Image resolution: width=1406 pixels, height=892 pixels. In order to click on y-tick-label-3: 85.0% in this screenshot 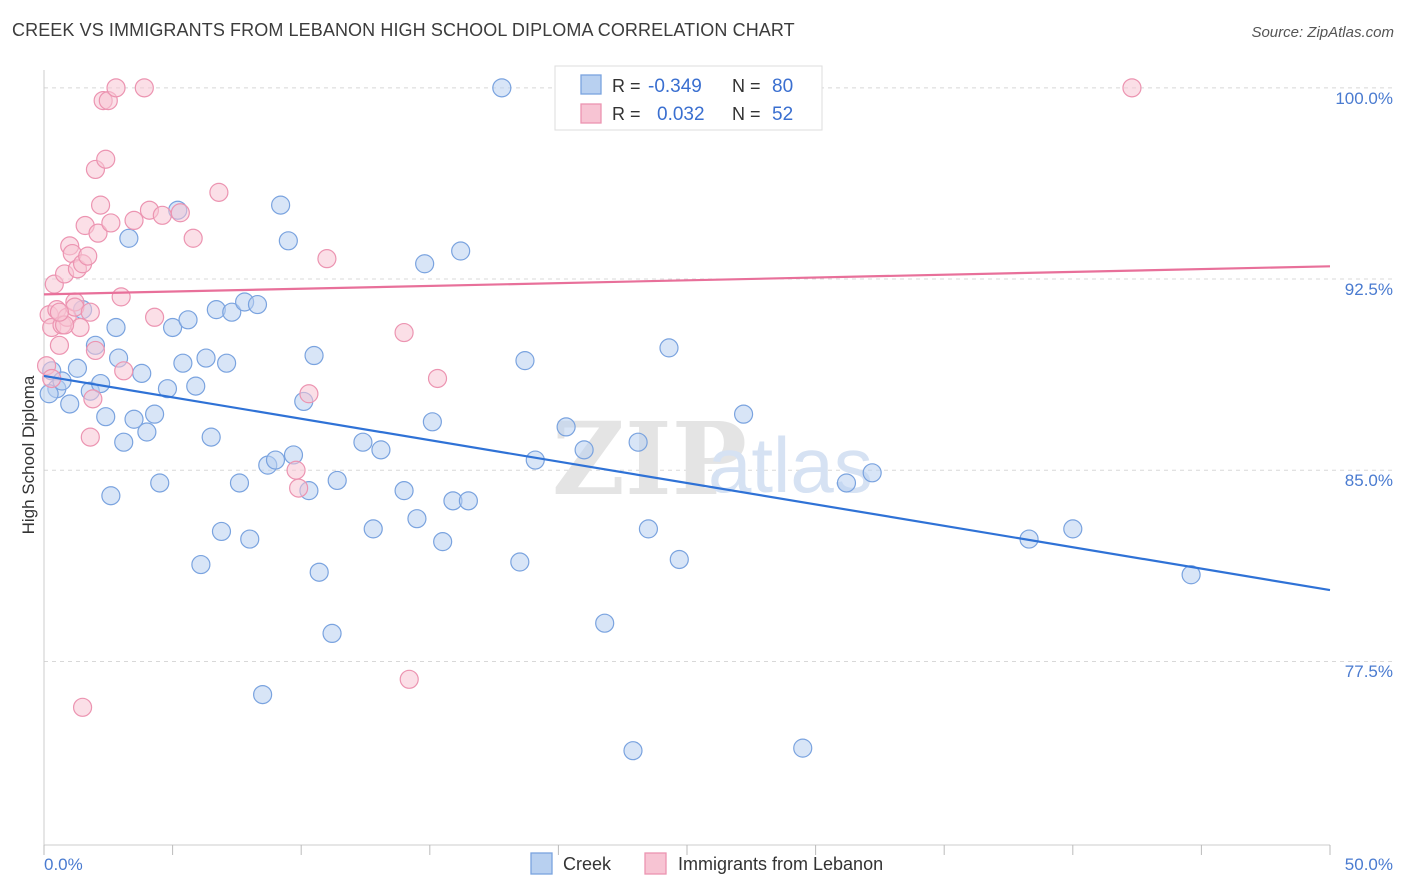, I will do `click(1369, 480)`.